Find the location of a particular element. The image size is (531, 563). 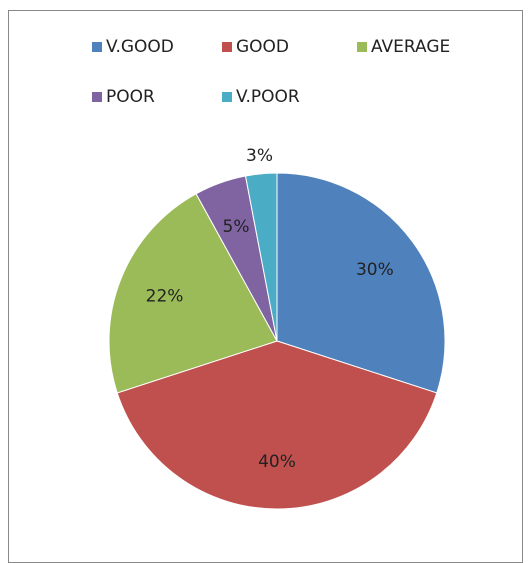

legend-label: AVERAGE is located at coordinates (410, 47).